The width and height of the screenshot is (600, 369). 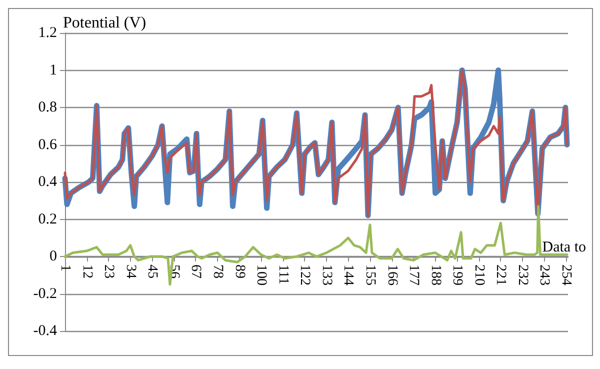 What do you see at coordinates (130, 271) in the screenshot?
I see `x-tick-label: 34` at bounding box center [130, 271].